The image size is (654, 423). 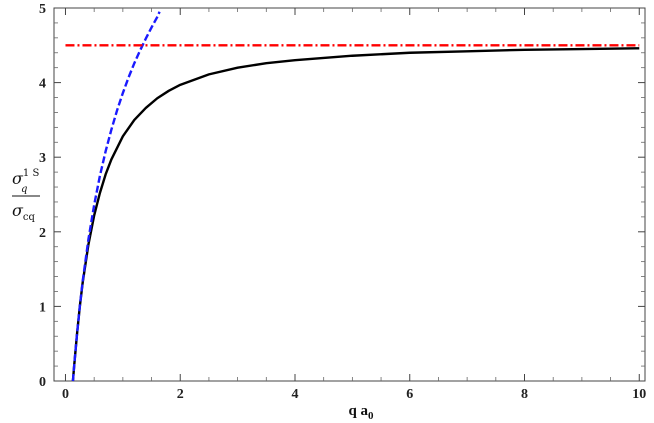 I want to click on y-tick-label: 2, so click(x=42, y=233).